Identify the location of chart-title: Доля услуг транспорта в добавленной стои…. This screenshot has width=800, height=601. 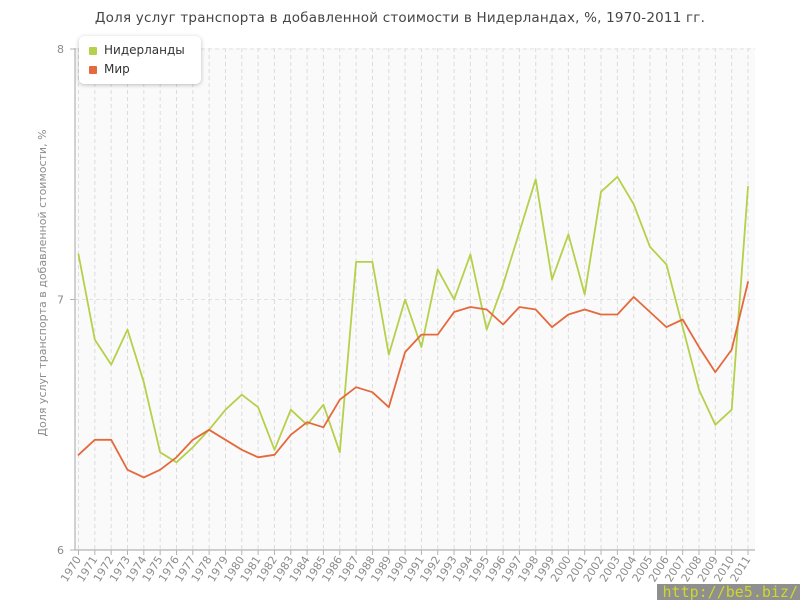
(400, 18).